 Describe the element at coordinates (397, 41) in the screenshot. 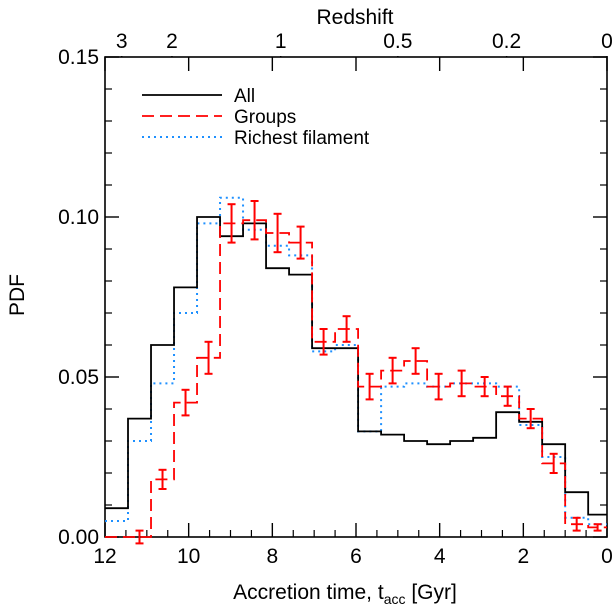

I see `top-tick-label: 0.5` at that location.